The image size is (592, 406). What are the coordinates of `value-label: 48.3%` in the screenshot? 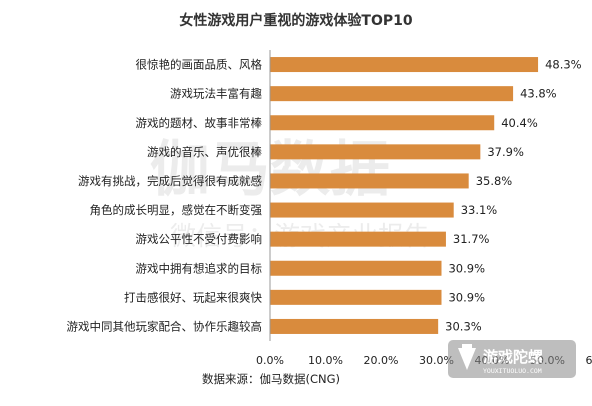 It's located at (563, 65).